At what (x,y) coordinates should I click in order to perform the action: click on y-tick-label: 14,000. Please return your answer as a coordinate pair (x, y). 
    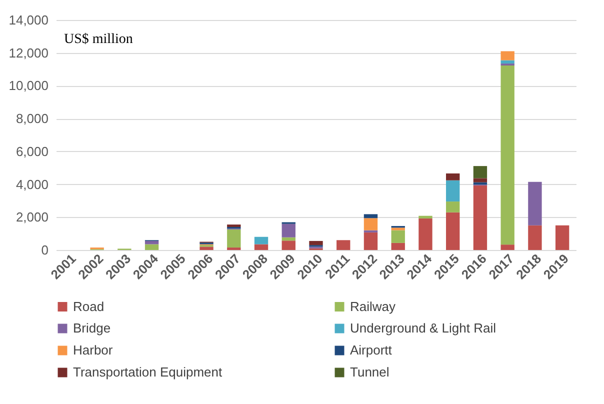
    Looking at the image, I should click on (28, 20).